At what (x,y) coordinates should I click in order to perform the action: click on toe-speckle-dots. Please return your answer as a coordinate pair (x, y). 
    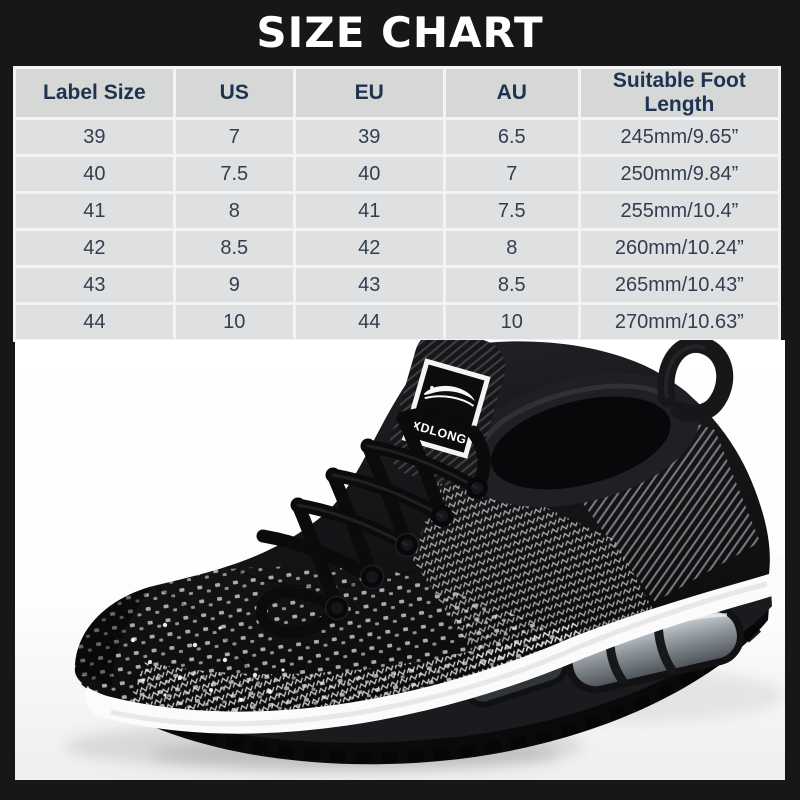
    Looking at the image, I should click on (207, 662).